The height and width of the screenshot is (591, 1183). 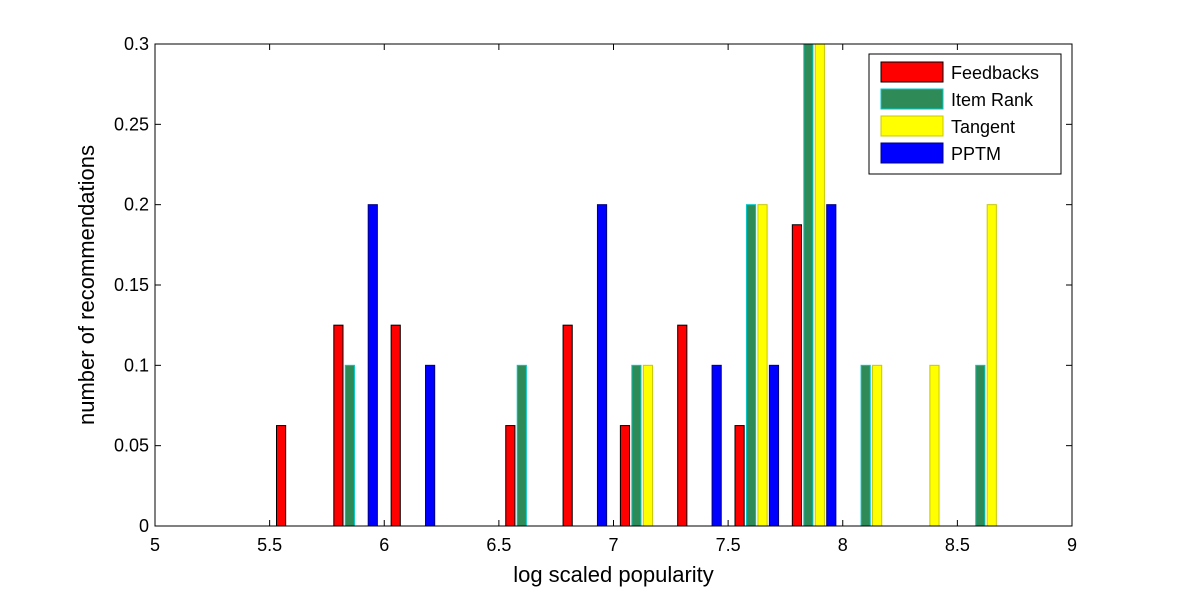 I want to click on x-tick-label: 6.5, so click(x=498, y=545).